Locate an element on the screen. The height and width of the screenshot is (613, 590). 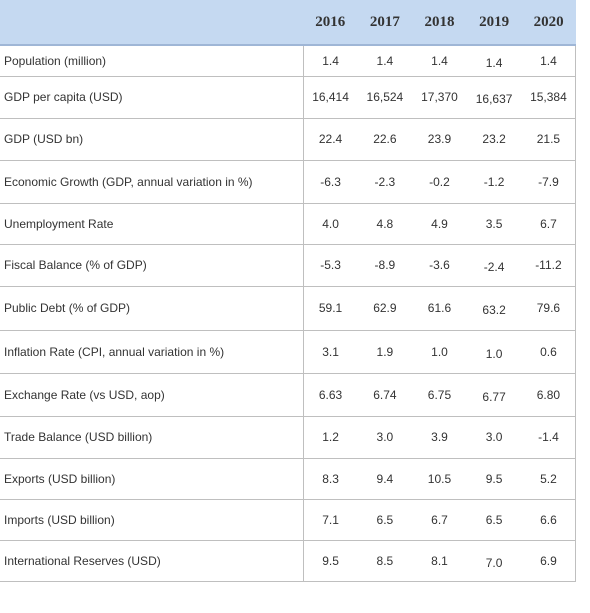
year-header: 2020 is located at coordinates (548, 23).